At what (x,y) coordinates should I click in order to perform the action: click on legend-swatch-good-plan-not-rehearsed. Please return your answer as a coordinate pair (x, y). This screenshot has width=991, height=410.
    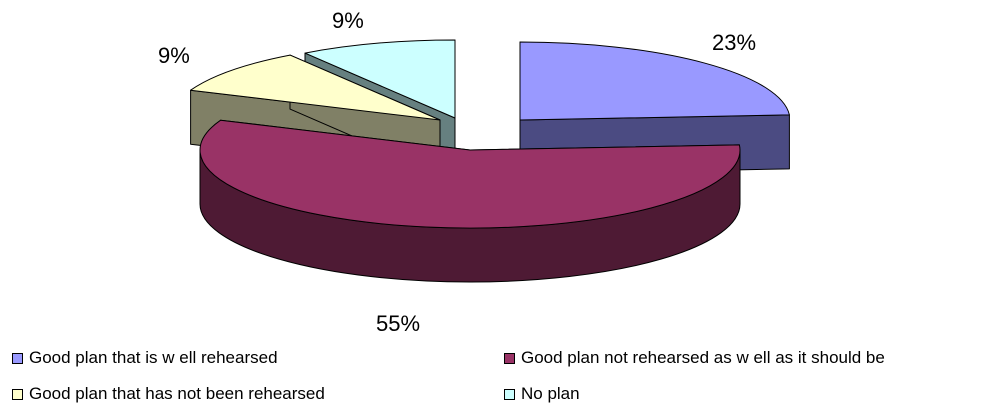
    Looking at the image, I should click on (17, 394).